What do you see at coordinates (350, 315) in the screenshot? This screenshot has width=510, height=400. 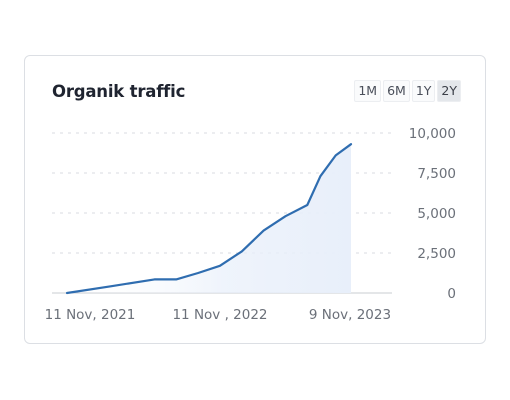 I see `x-tick-label: 9 Nov, 2023` at bounding box center [350, 315].